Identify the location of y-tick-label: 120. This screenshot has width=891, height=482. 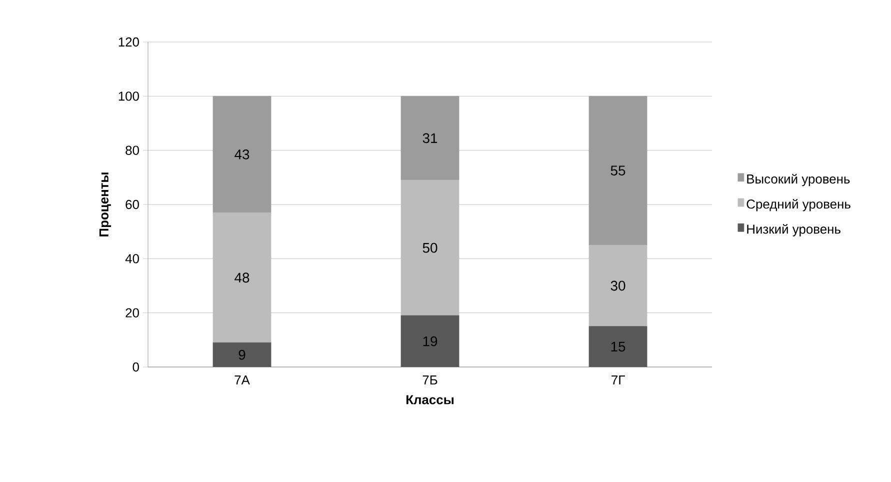
(128, 42).